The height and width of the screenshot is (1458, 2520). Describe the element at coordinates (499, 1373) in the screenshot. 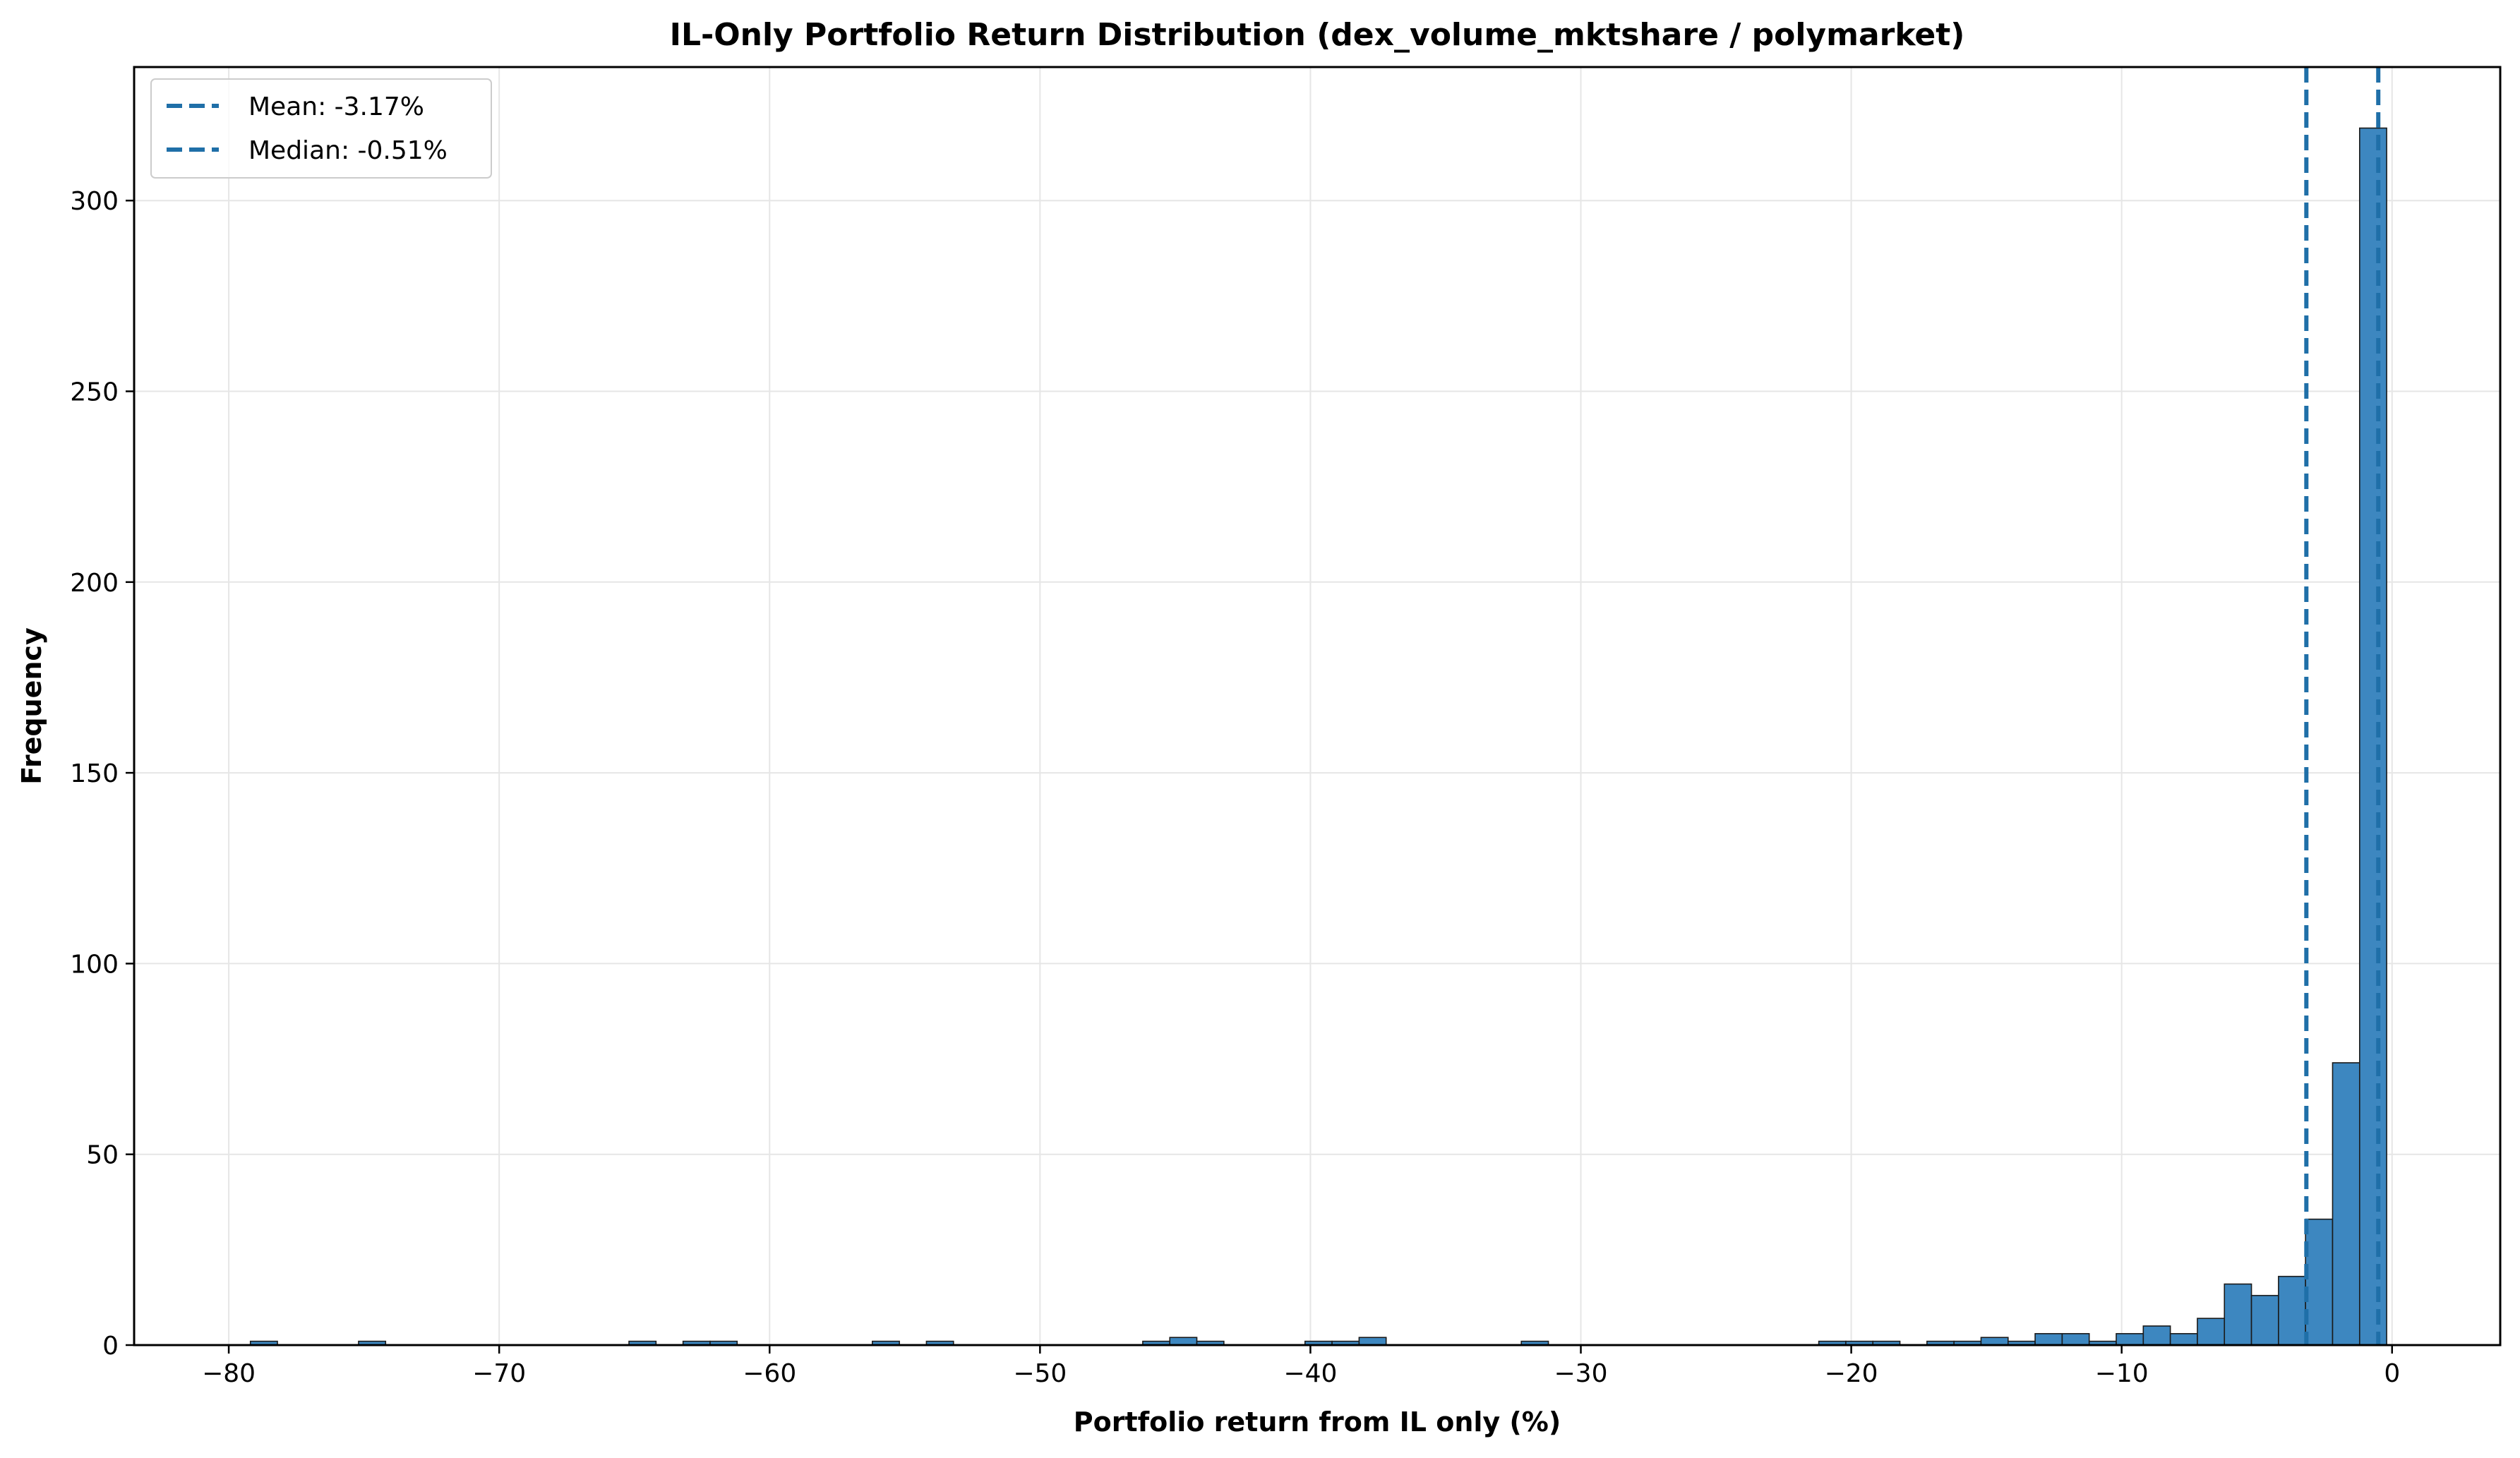

I see `x-tick-label: −70` at that location.